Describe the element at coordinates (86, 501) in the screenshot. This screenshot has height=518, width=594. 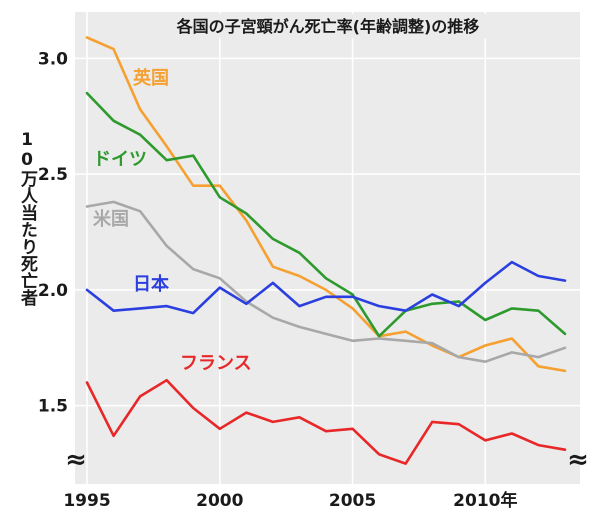
I see `x-tick-label: 1995` at that location.